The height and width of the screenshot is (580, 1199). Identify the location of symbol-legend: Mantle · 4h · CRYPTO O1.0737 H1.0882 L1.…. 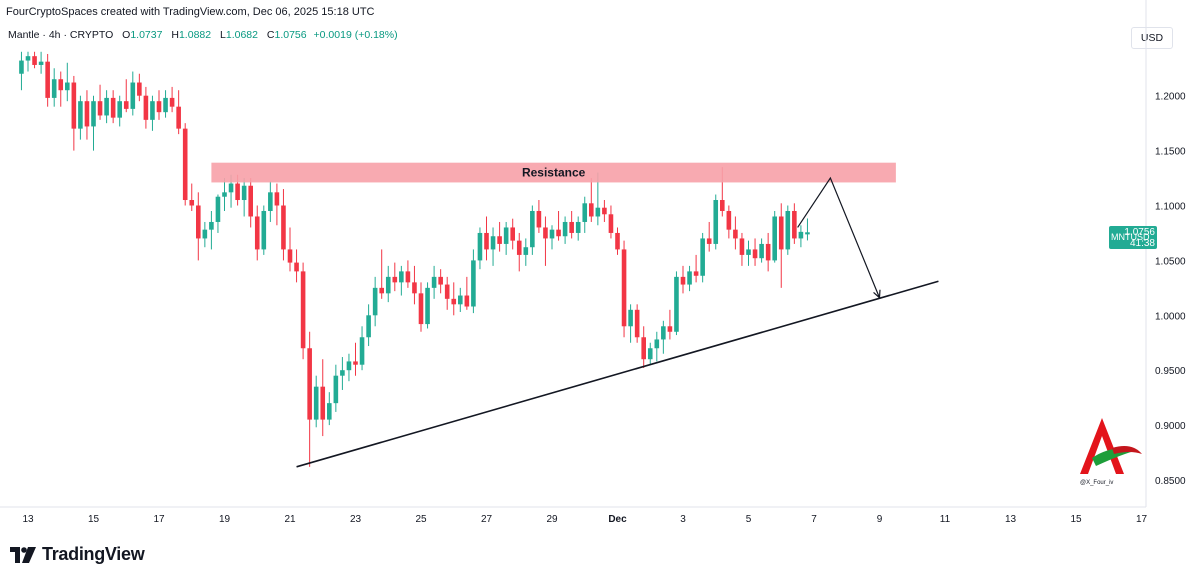
(203, 35).